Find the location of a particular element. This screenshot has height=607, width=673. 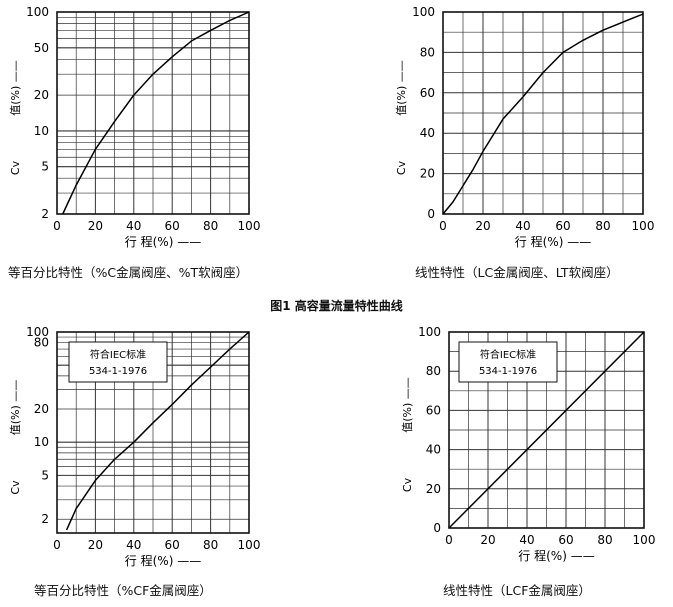

figure-caption: 图1 高容量流量特性曲线 is located at coordinates (336, 306).